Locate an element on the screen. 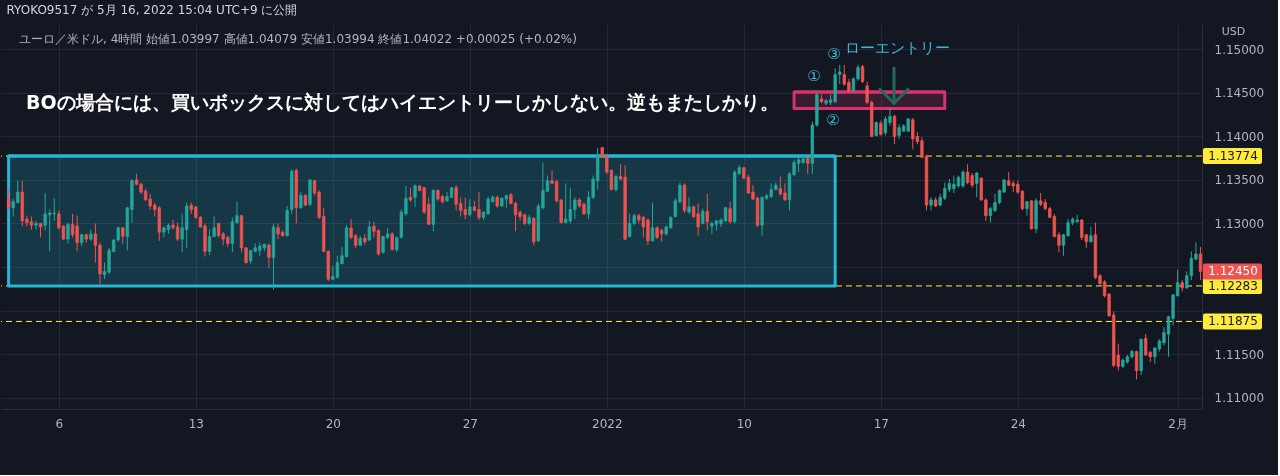  text: 1.12450 is located at coordinates (1233, 271).